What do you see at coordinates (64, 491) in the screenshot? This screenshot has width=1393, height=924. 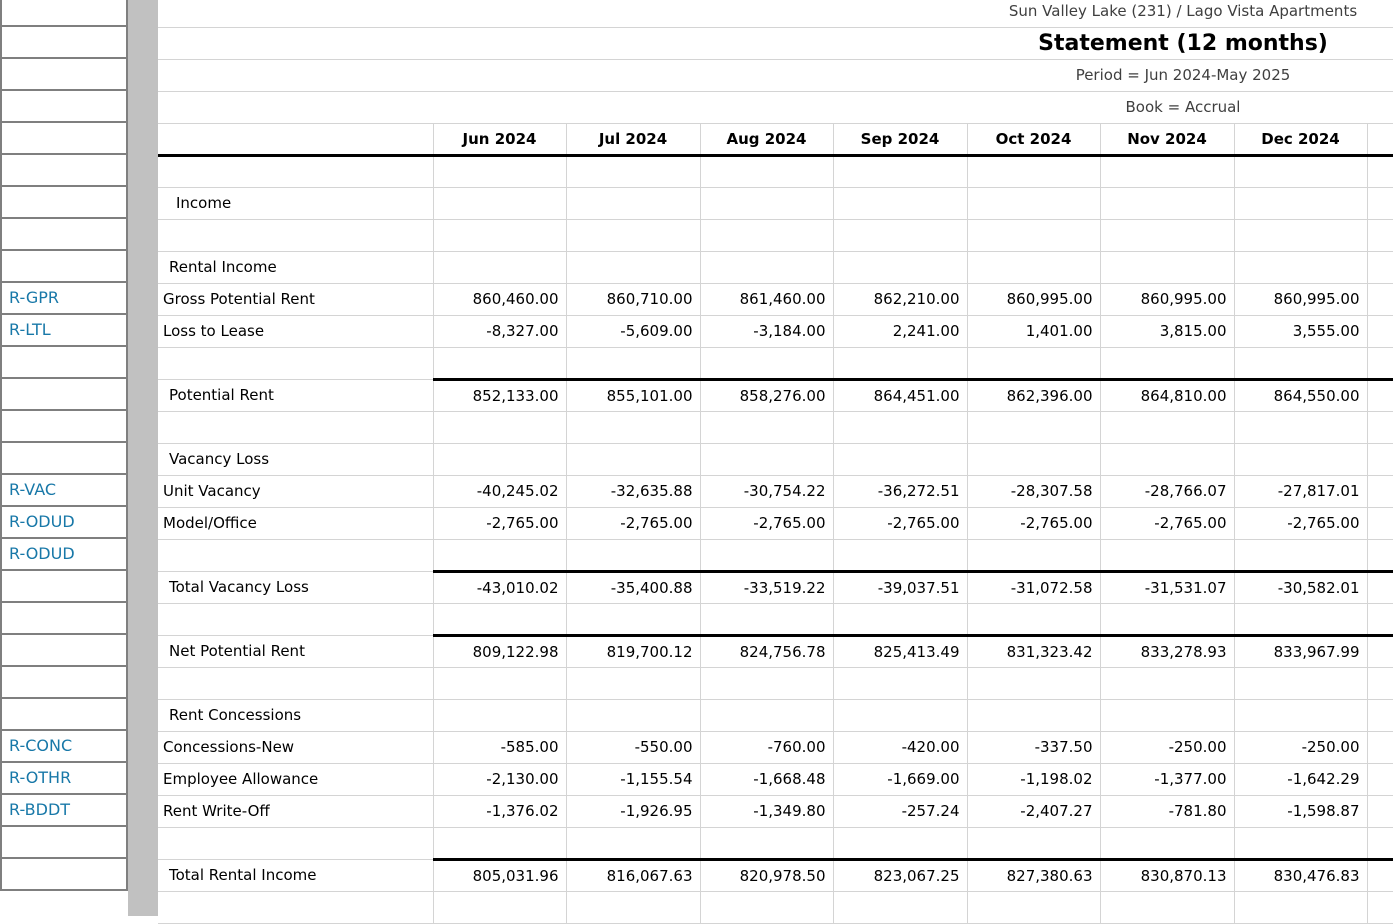 I see `account-code-link: R-VAC` at bounding box center [64, 491].